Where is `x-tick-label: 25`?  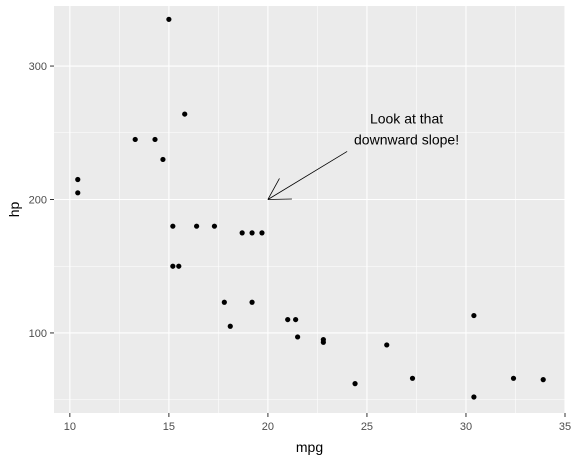
x-tick-label: 25 is located at coordinates (367, 427).